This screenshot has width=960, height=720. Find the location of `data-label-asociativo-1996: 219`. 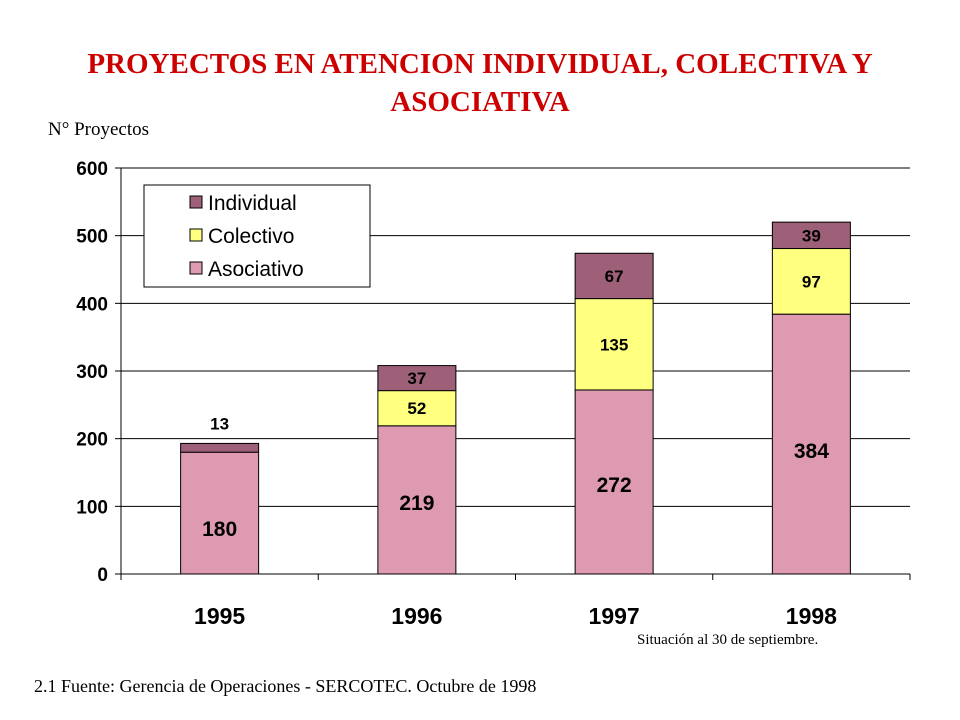

data-label-asociativo-1996: 219 is located at coordinates (416, 503).